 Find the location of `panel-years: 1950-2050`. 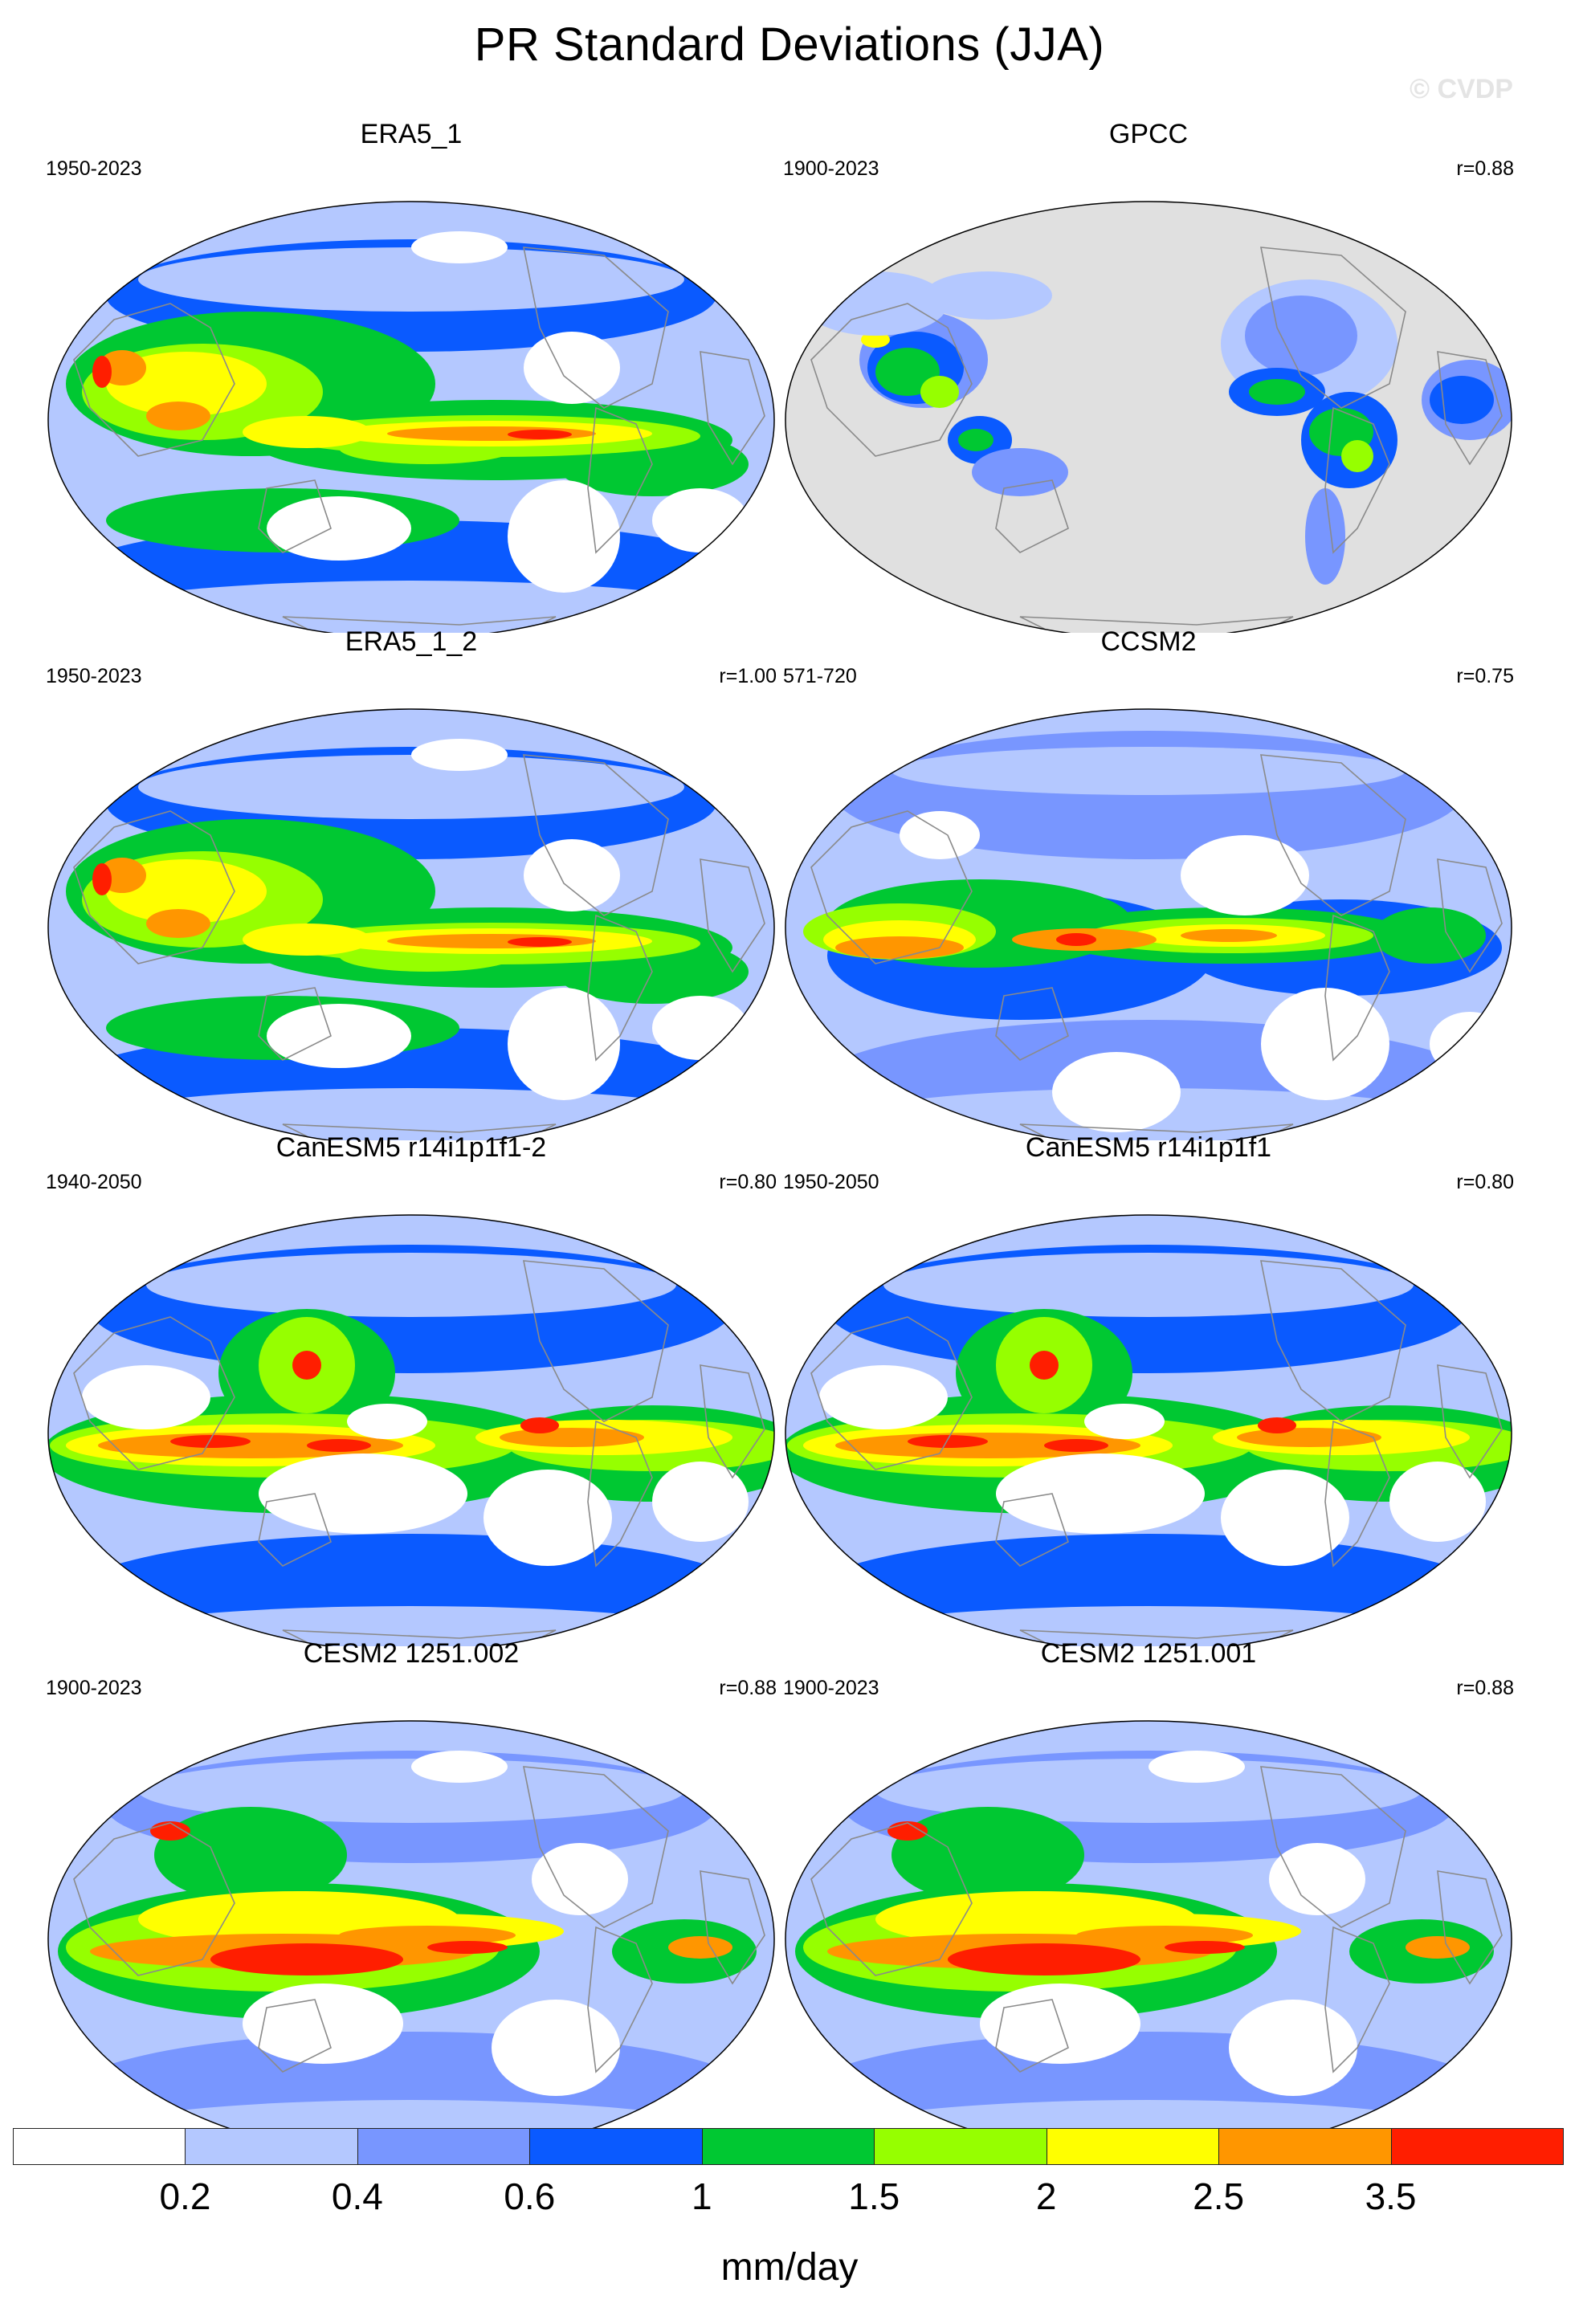

panel-years: 1950-2050 is located at coordinates (831, 1182).